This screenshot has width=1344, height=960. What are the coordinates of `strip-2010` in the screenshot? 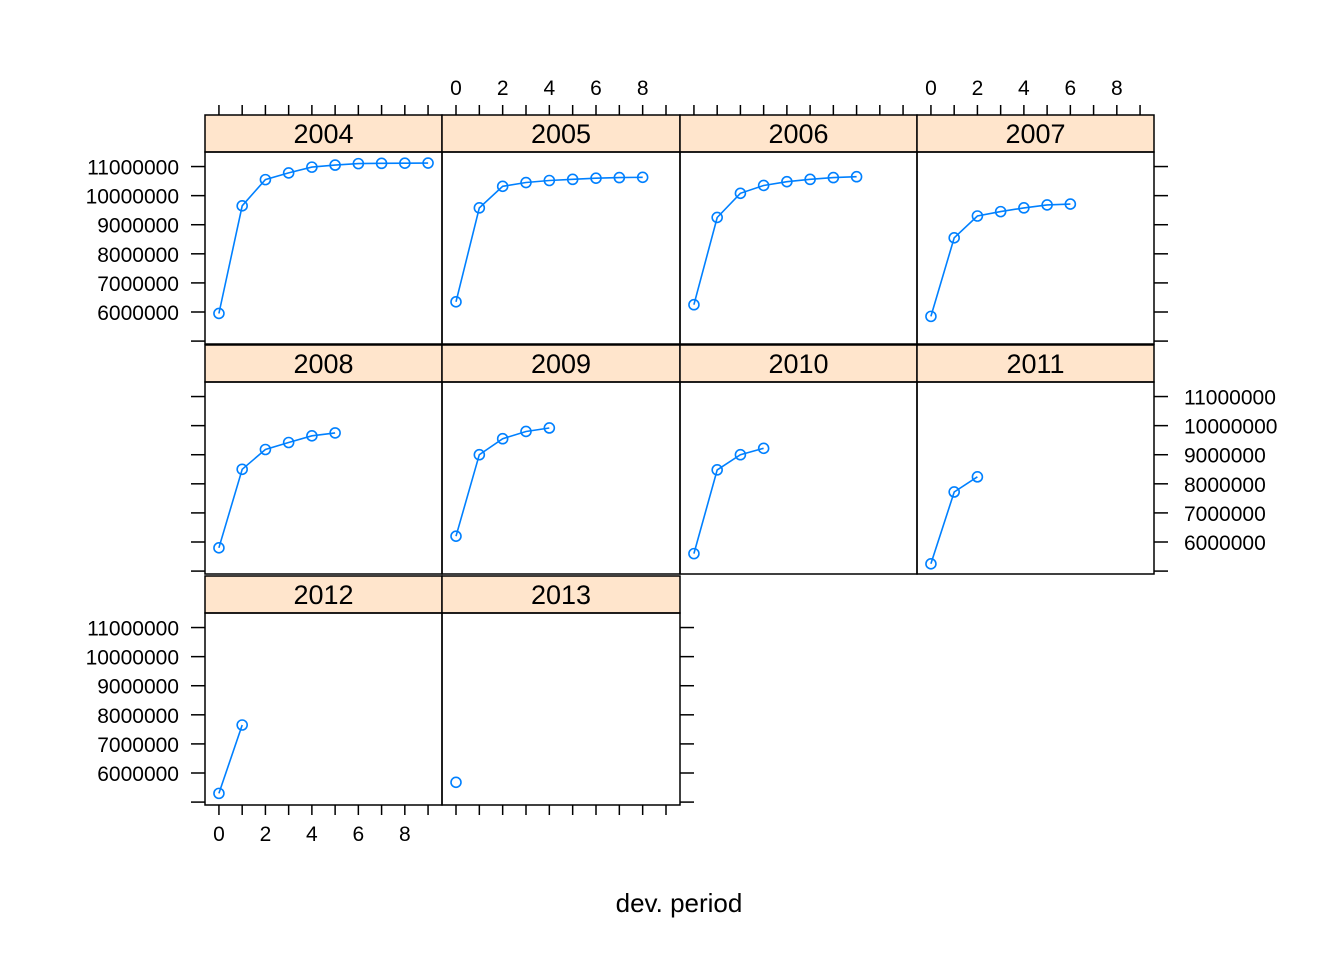 It's located at (798, 363).